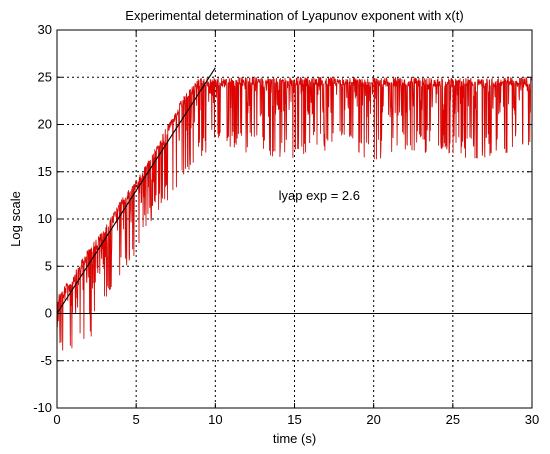 This screenshot has height=454, width=550. Describe the element at coordinates (453, 419) in the screenshot. I see `x-tick-label: 25` at that location.